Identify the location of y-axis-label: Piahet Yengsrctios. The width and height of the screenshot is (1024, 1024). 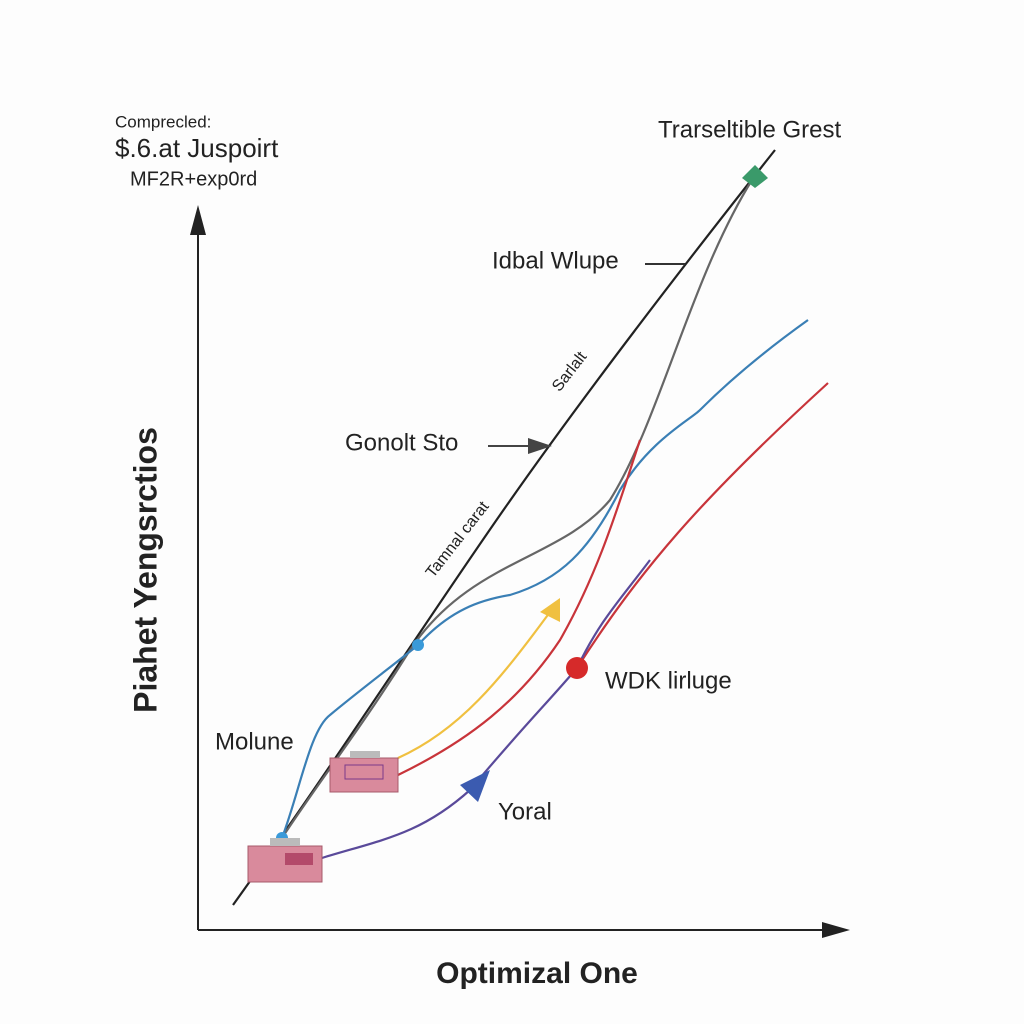
(145, 570).